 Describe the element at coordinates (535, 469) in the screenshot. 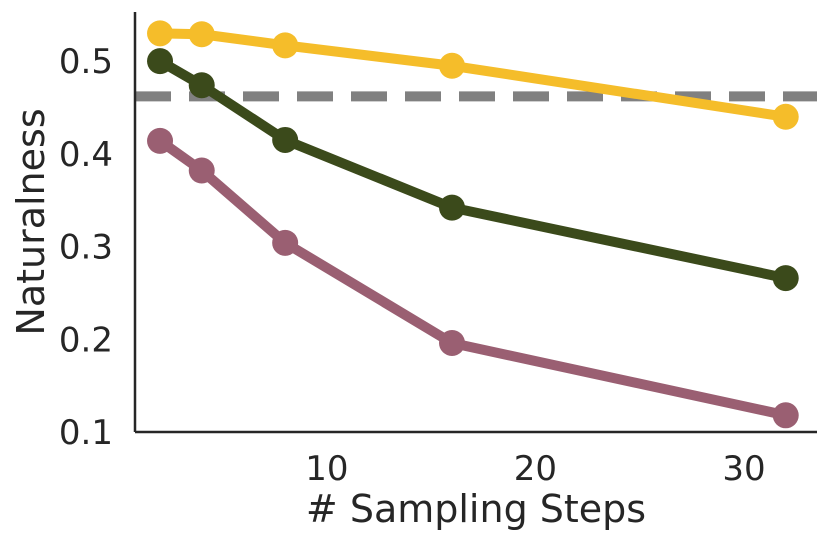

I see `x-tick-label: 20` at that location.